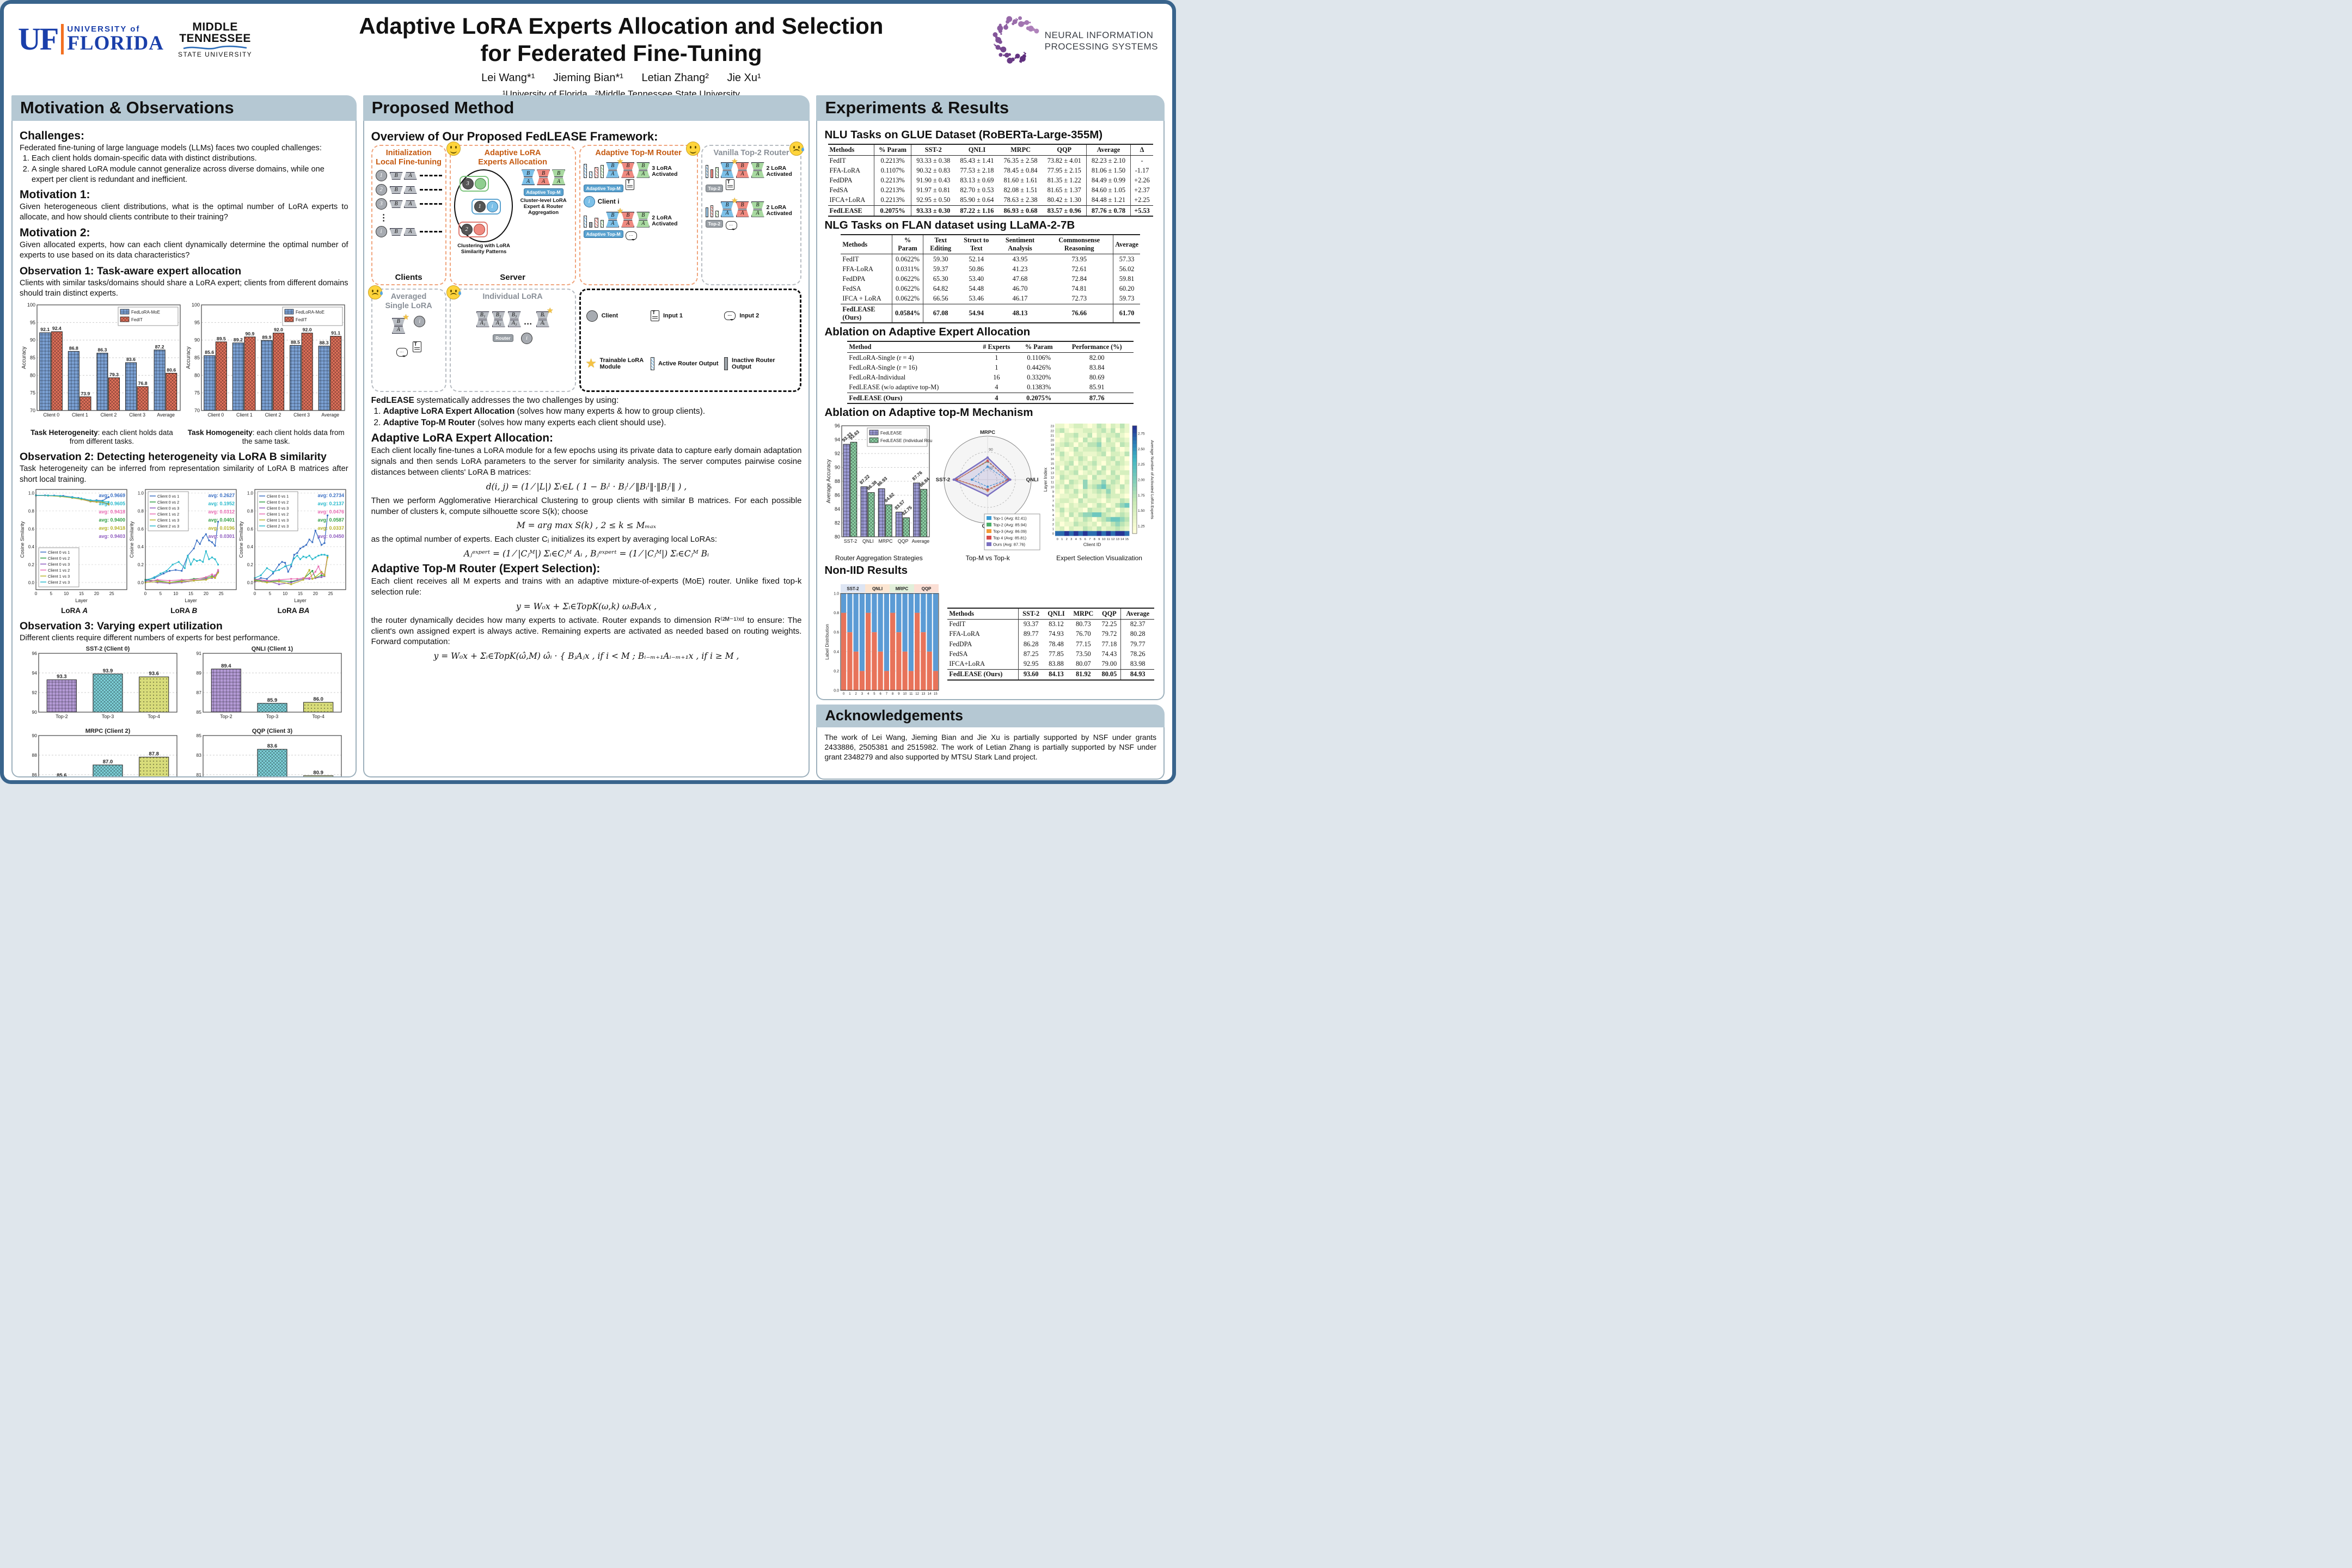 This screenshot has height=1568, width=2352. I want to click on svg-text: FedIT, so click(301, 319).